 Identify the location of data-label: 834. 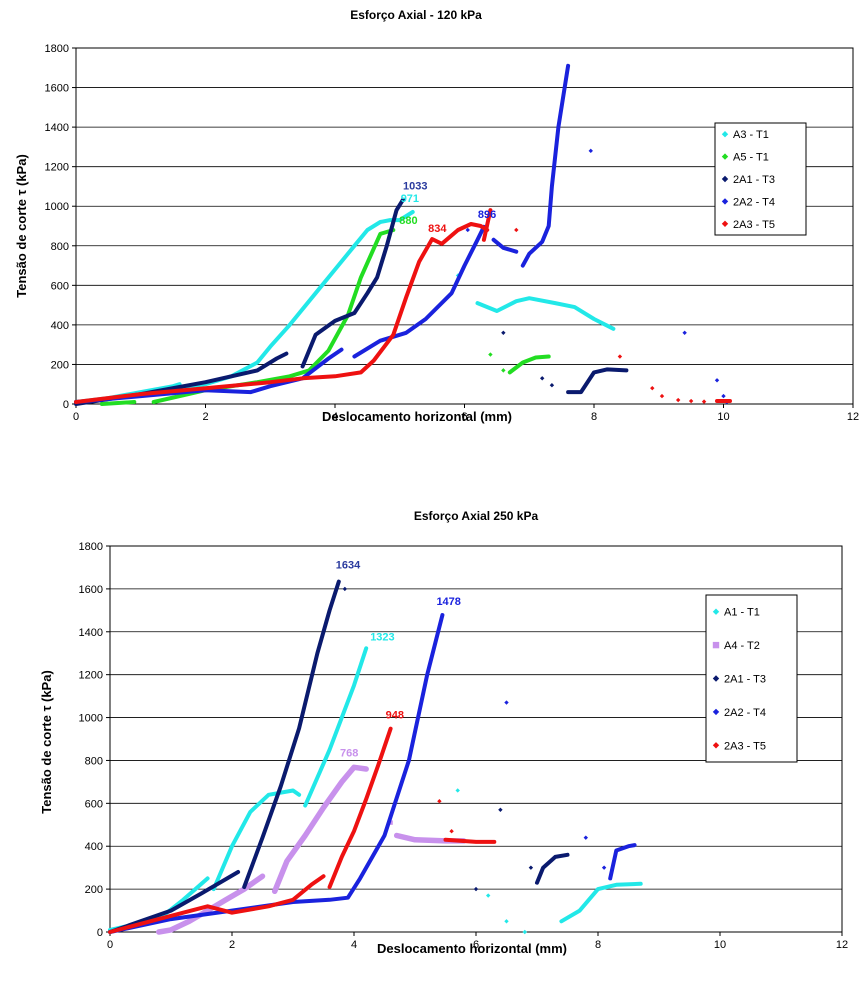
(437, 229).